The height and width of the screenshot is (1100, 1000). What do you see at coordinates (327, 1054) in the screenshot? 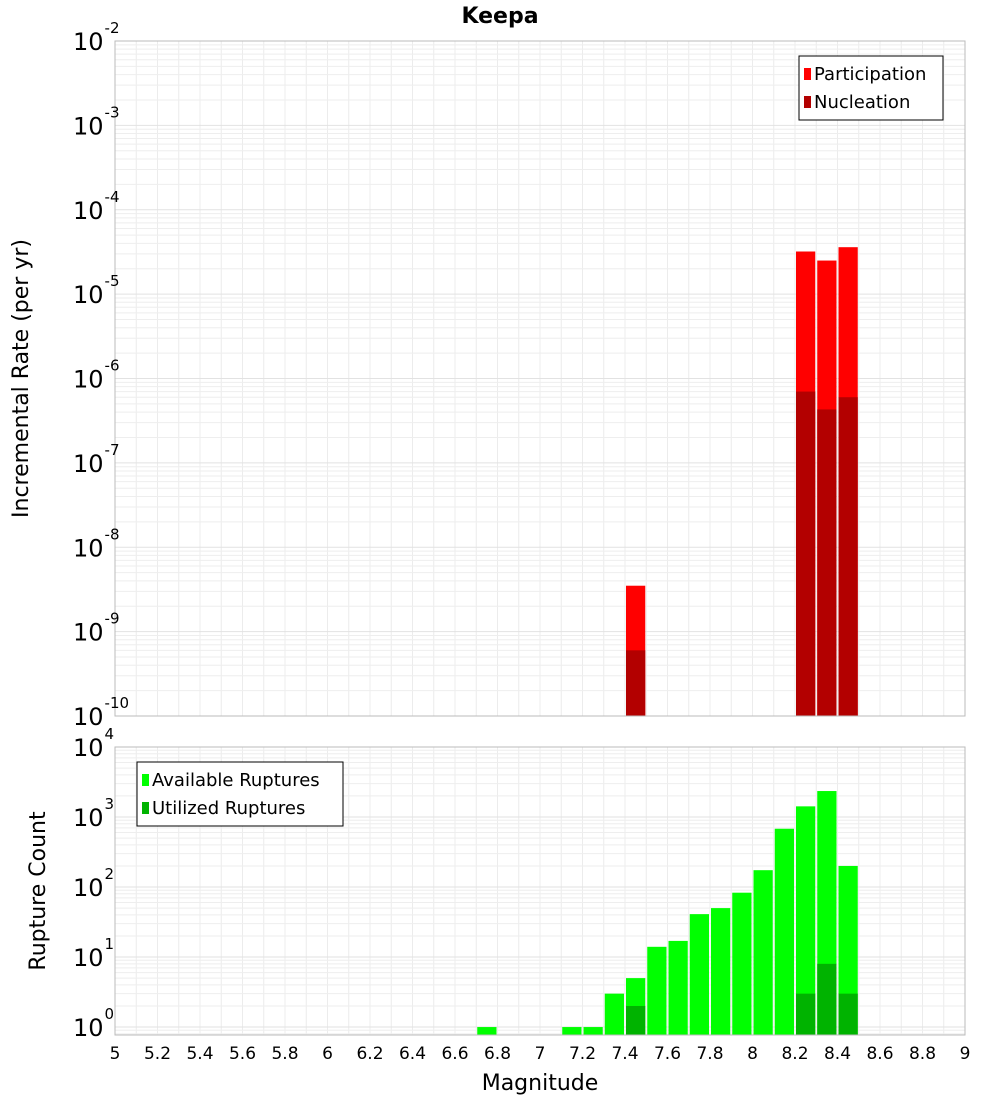
I see `x-tick-label: 6` at bounding box center [327, 1054].